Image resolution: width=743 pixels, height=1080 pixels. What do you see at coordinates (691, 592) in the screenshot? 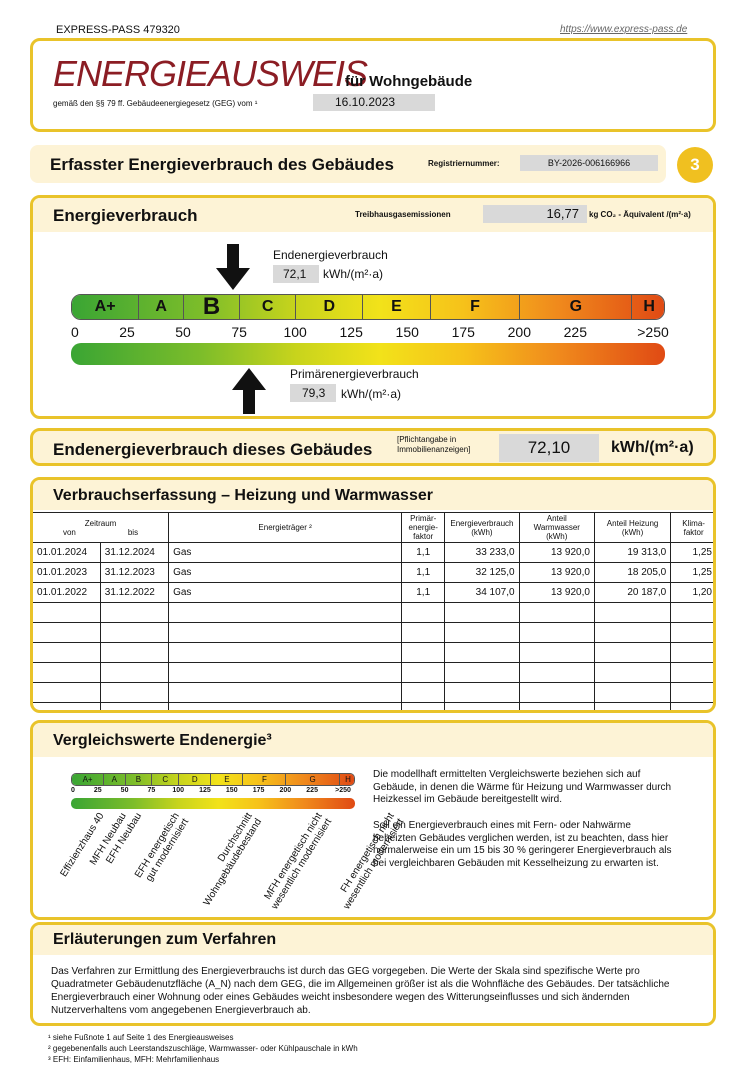
I see `cell-climate: 1,20` at bounding box center [691, 592].